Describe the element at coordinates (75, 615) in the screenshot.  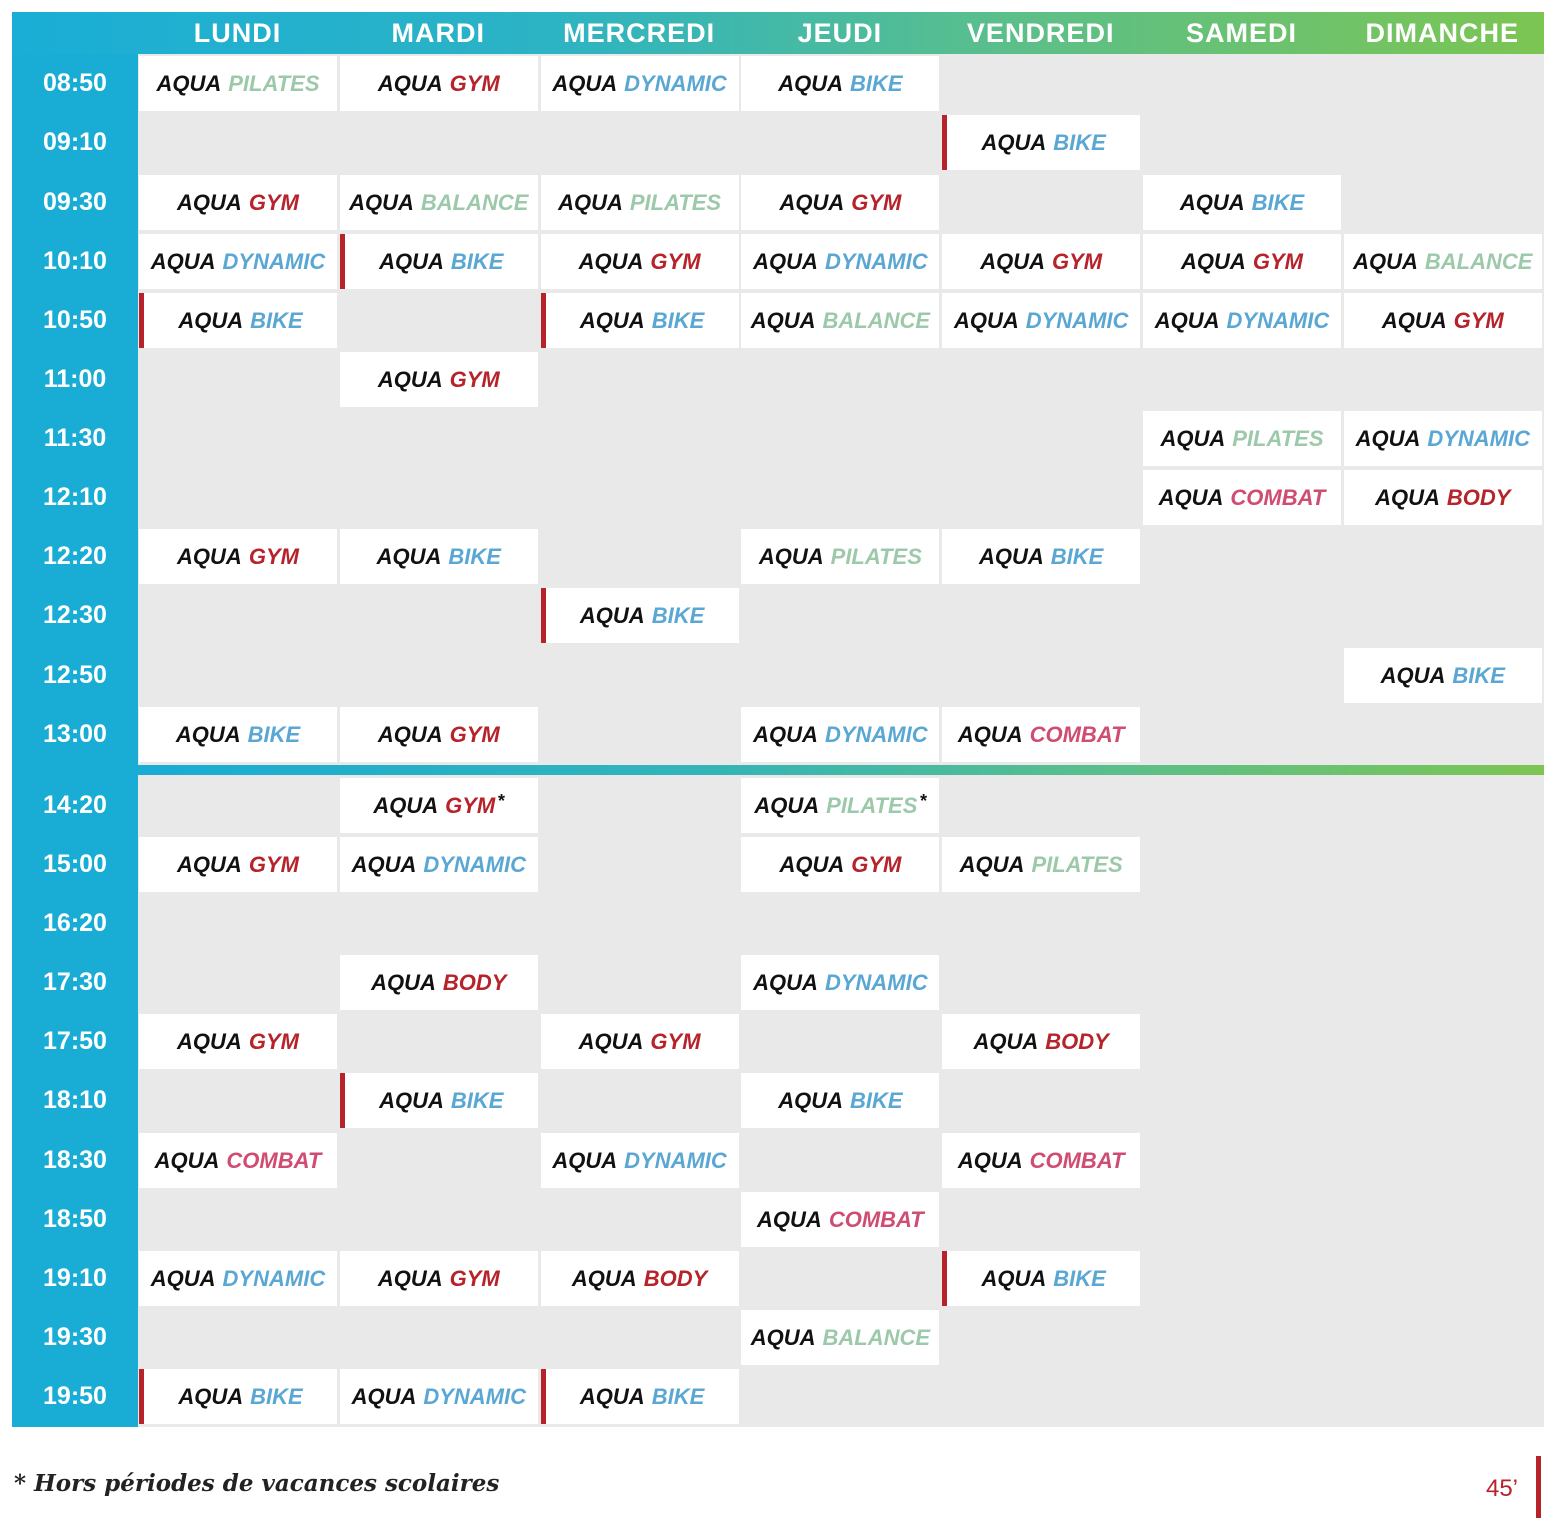
I see `time-label: 12:30` at that location.